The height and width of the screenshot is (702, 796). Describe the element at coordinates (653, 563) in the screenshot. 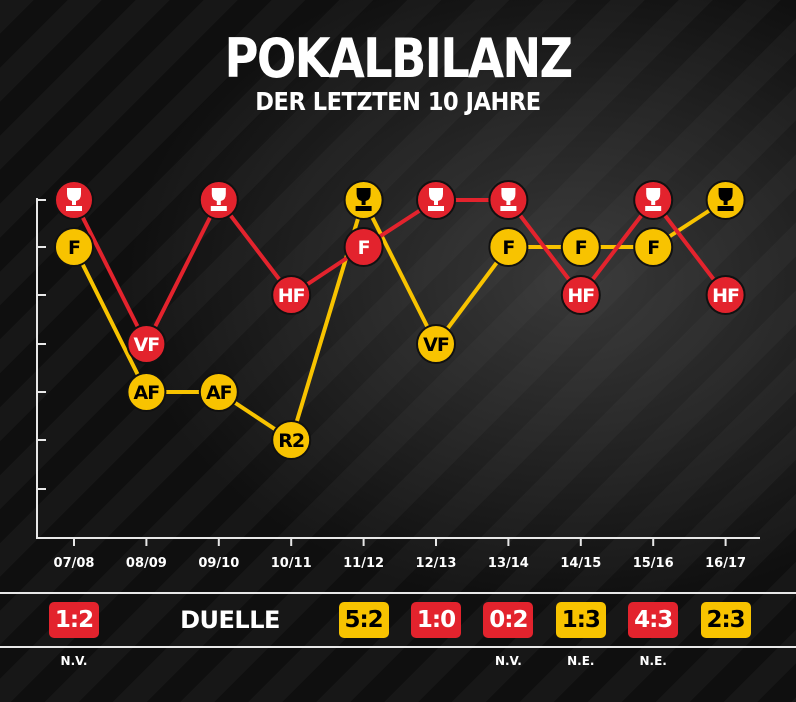

I see `x-tick-label: 15/16` at that location.